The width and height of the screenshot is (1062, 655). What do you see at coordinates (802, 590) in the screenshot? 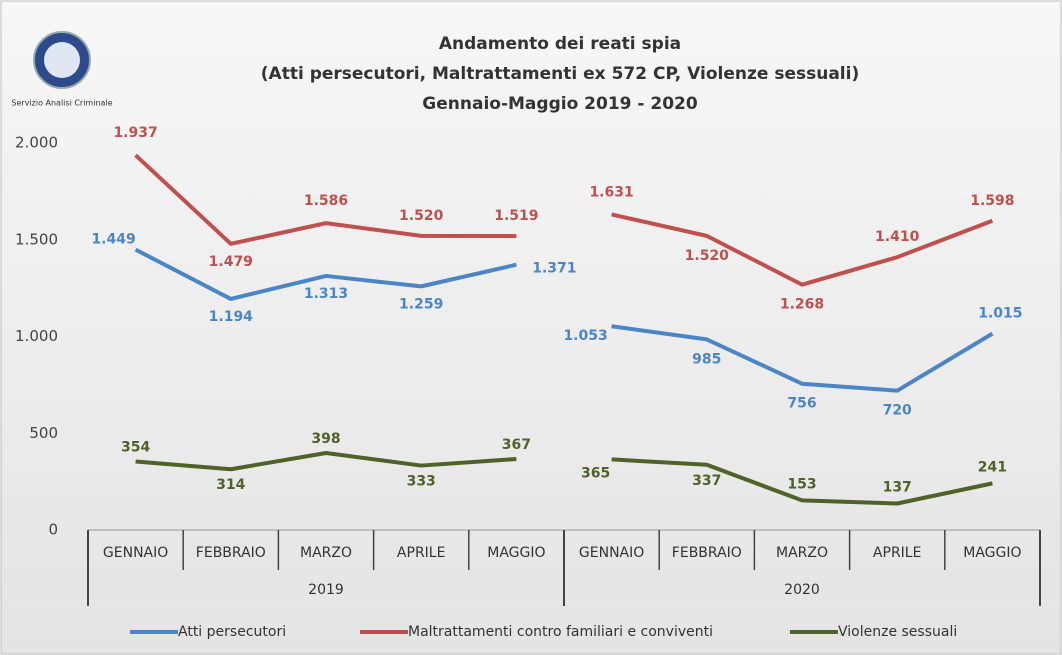
I see `group-label: 2020` at bounding box center [802, 590].